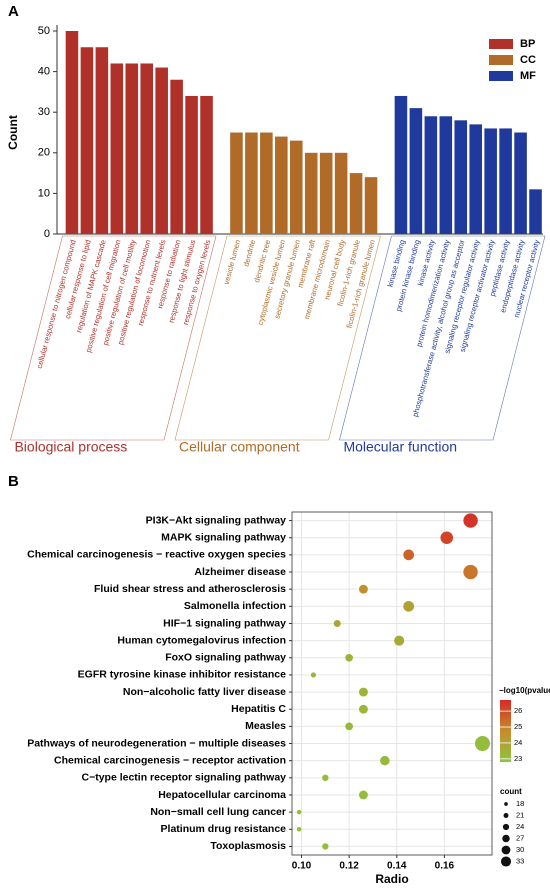 The image size is (550, 888). I want to click on y-tick-label: 0, so click(47, 234).